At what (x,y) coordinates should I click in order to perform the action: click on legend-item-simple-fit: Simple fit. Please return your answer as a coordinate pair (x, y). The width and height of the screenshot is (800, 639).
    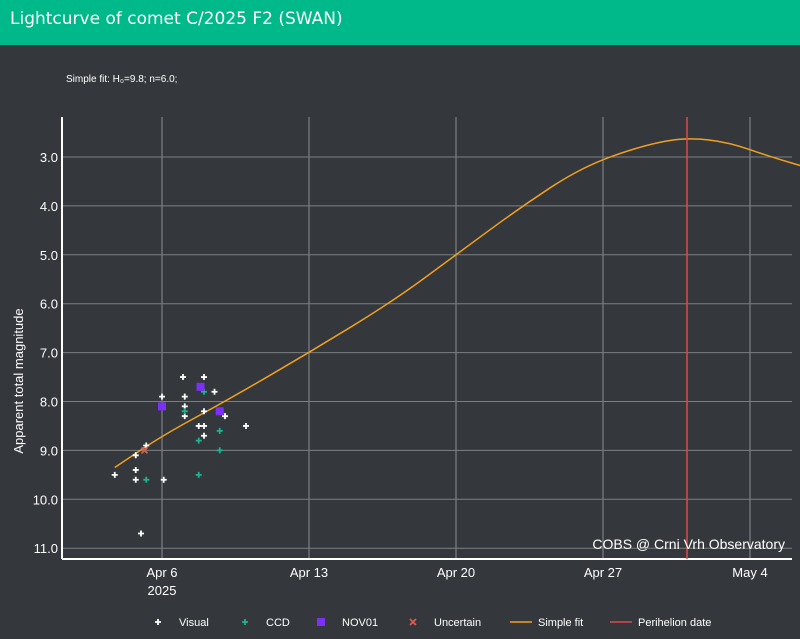
    Looking at the image, I should click on (546, 623).